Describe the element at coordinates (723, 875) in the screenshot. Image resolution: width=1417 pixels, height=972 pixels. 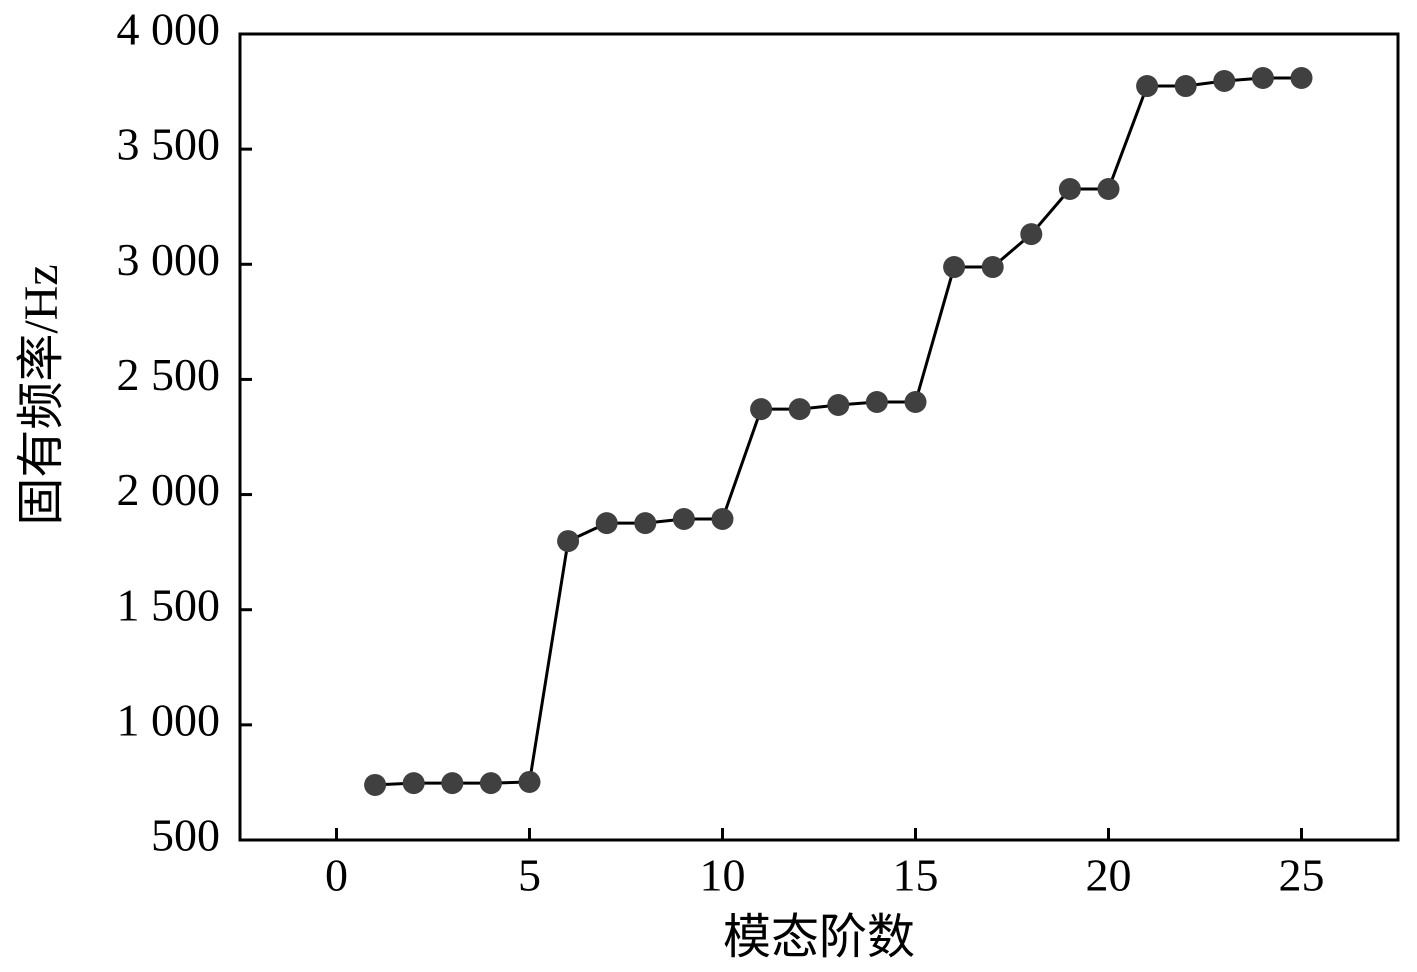
I see `x-tick-label: 10` at that location.